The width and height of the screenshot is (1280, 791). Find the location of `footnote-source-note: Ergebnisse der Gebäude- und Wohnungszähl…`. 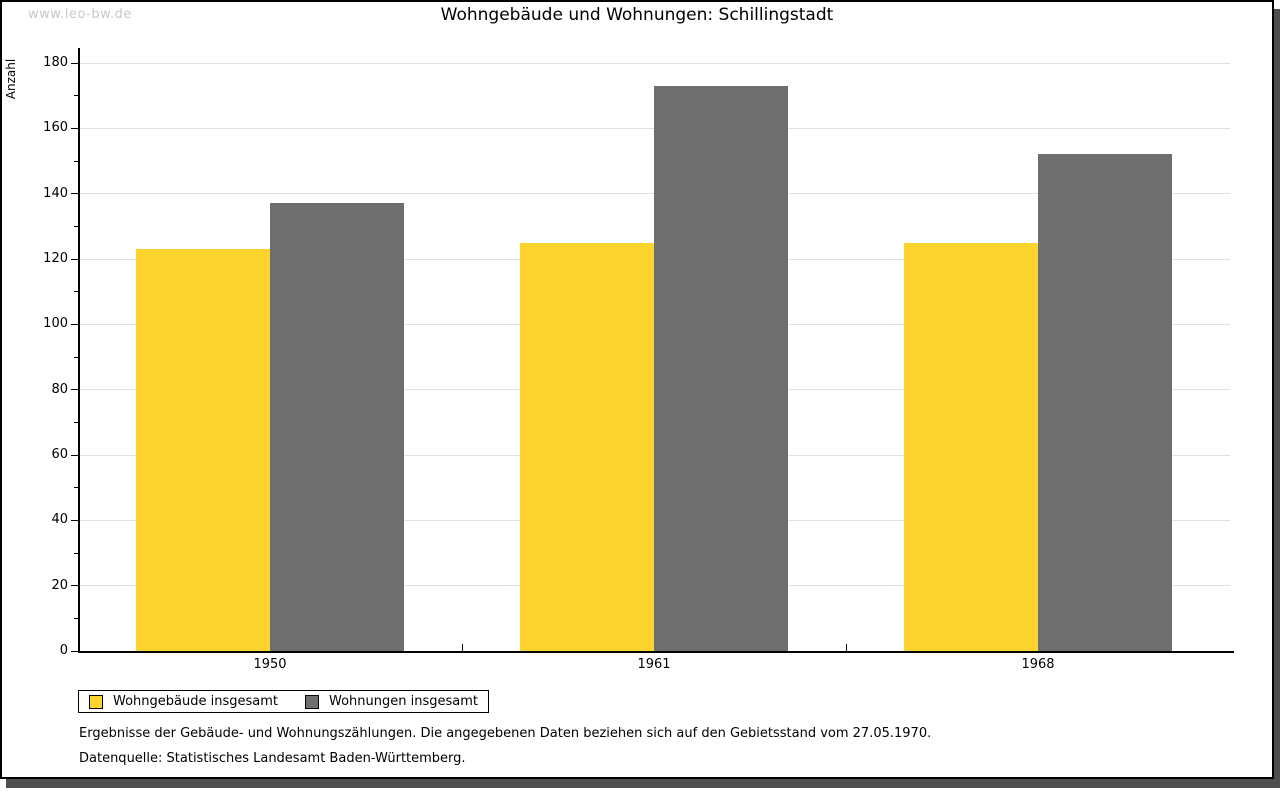

footnote-source-note: Ergebnisse der Gebäude- und Wohnungszähl… is located at coordinates (505, 733).